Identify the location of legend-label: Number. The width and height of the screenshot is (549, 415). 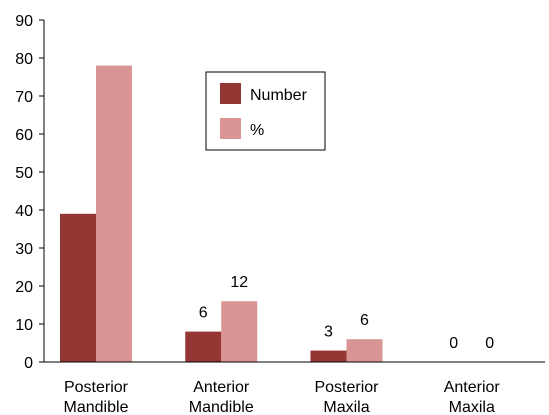
(279, 95).